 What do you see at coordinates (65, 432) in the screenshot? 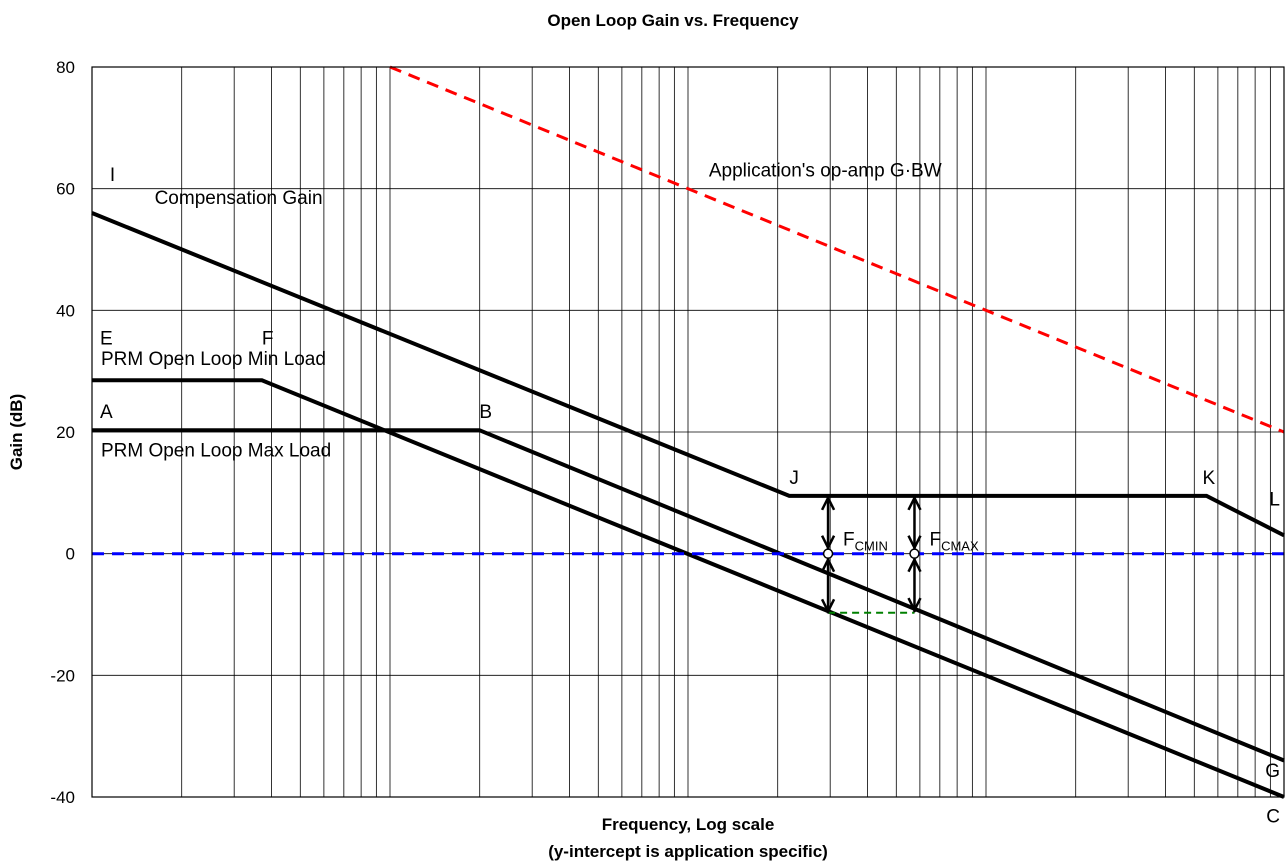
I see `y-tick-label: 20` at bounding box center [65, 432].